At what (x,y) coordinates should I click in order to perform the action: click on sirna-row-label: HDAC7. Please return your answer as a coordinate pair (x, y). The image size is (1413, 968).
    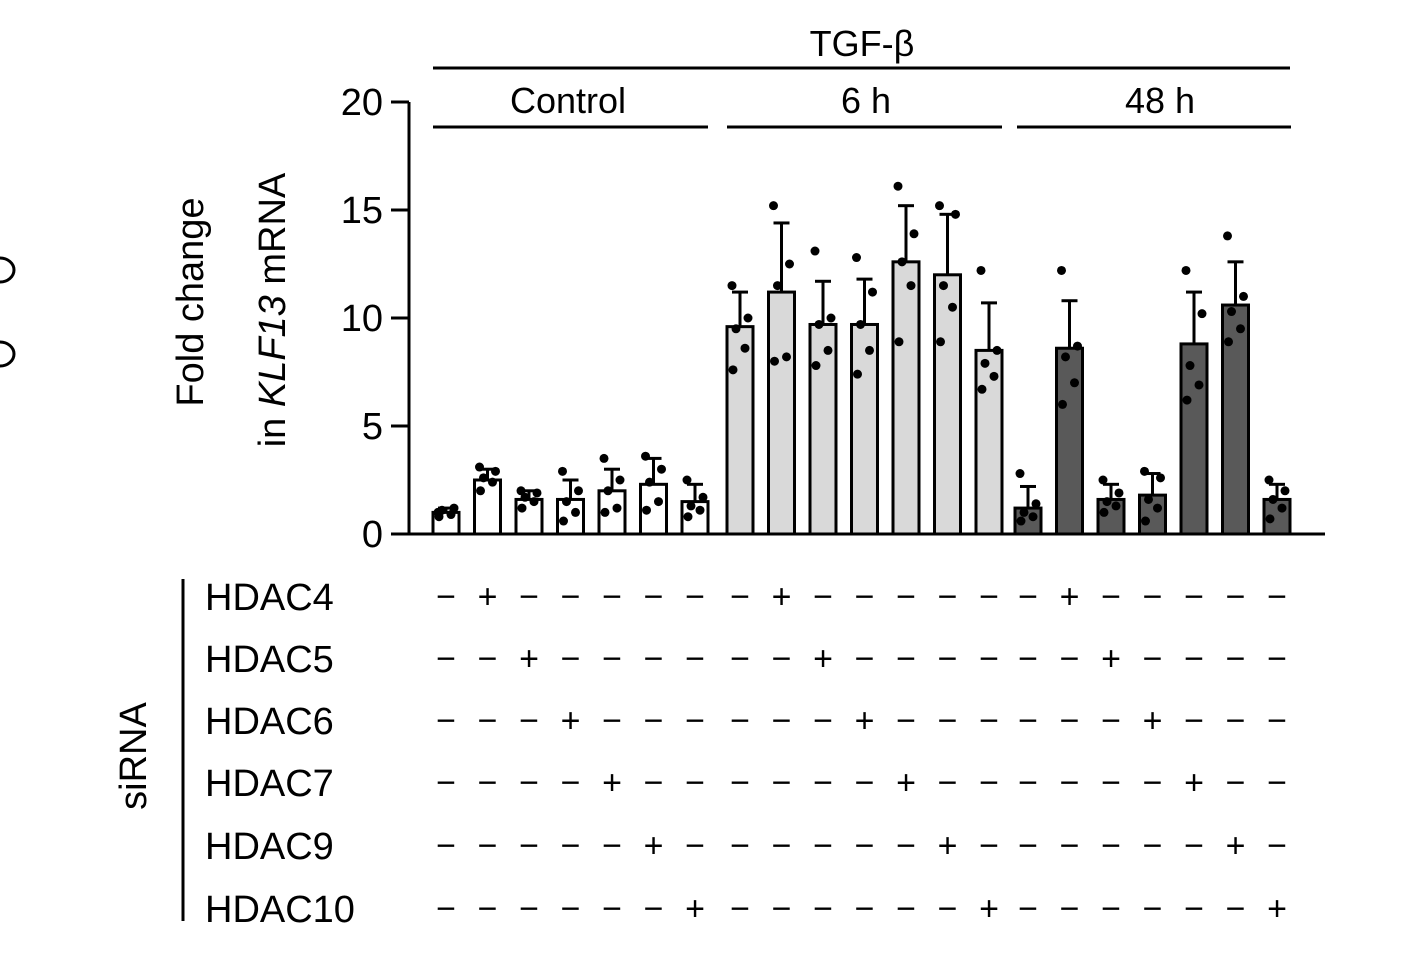
    Looking at the image, I should click on (269, 784).